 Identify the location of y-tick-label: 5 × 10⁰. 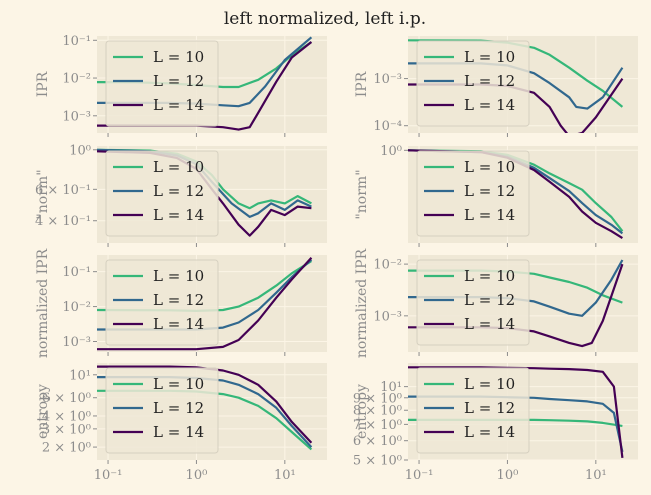
(377, 461).